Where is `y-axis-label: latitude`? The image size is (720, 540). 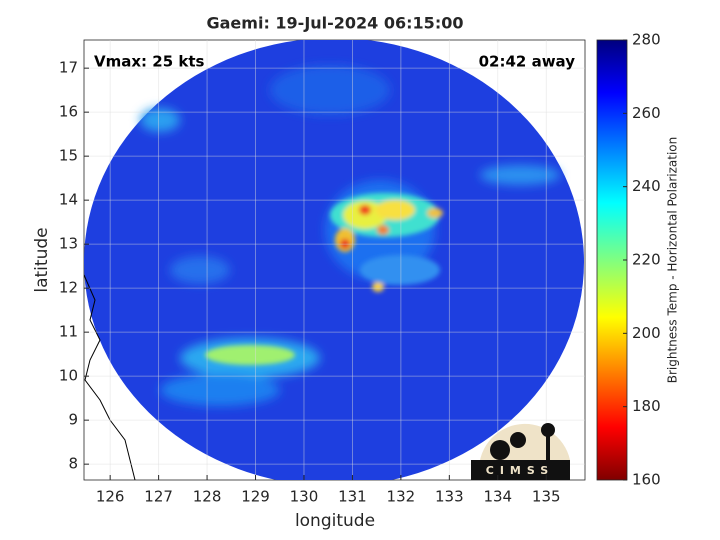 y-axis-label: latitude is located at coordinates (42, 259).